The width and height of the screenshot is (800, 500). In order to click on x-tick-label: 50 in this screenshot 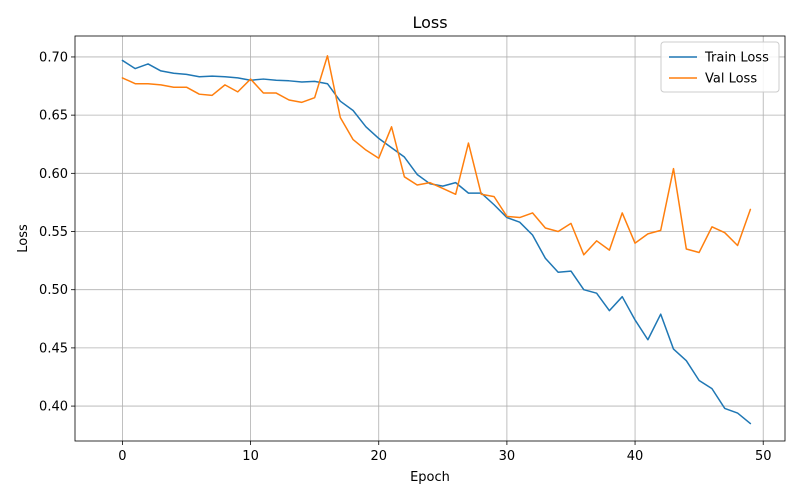, I will do `click(763, 456)`.